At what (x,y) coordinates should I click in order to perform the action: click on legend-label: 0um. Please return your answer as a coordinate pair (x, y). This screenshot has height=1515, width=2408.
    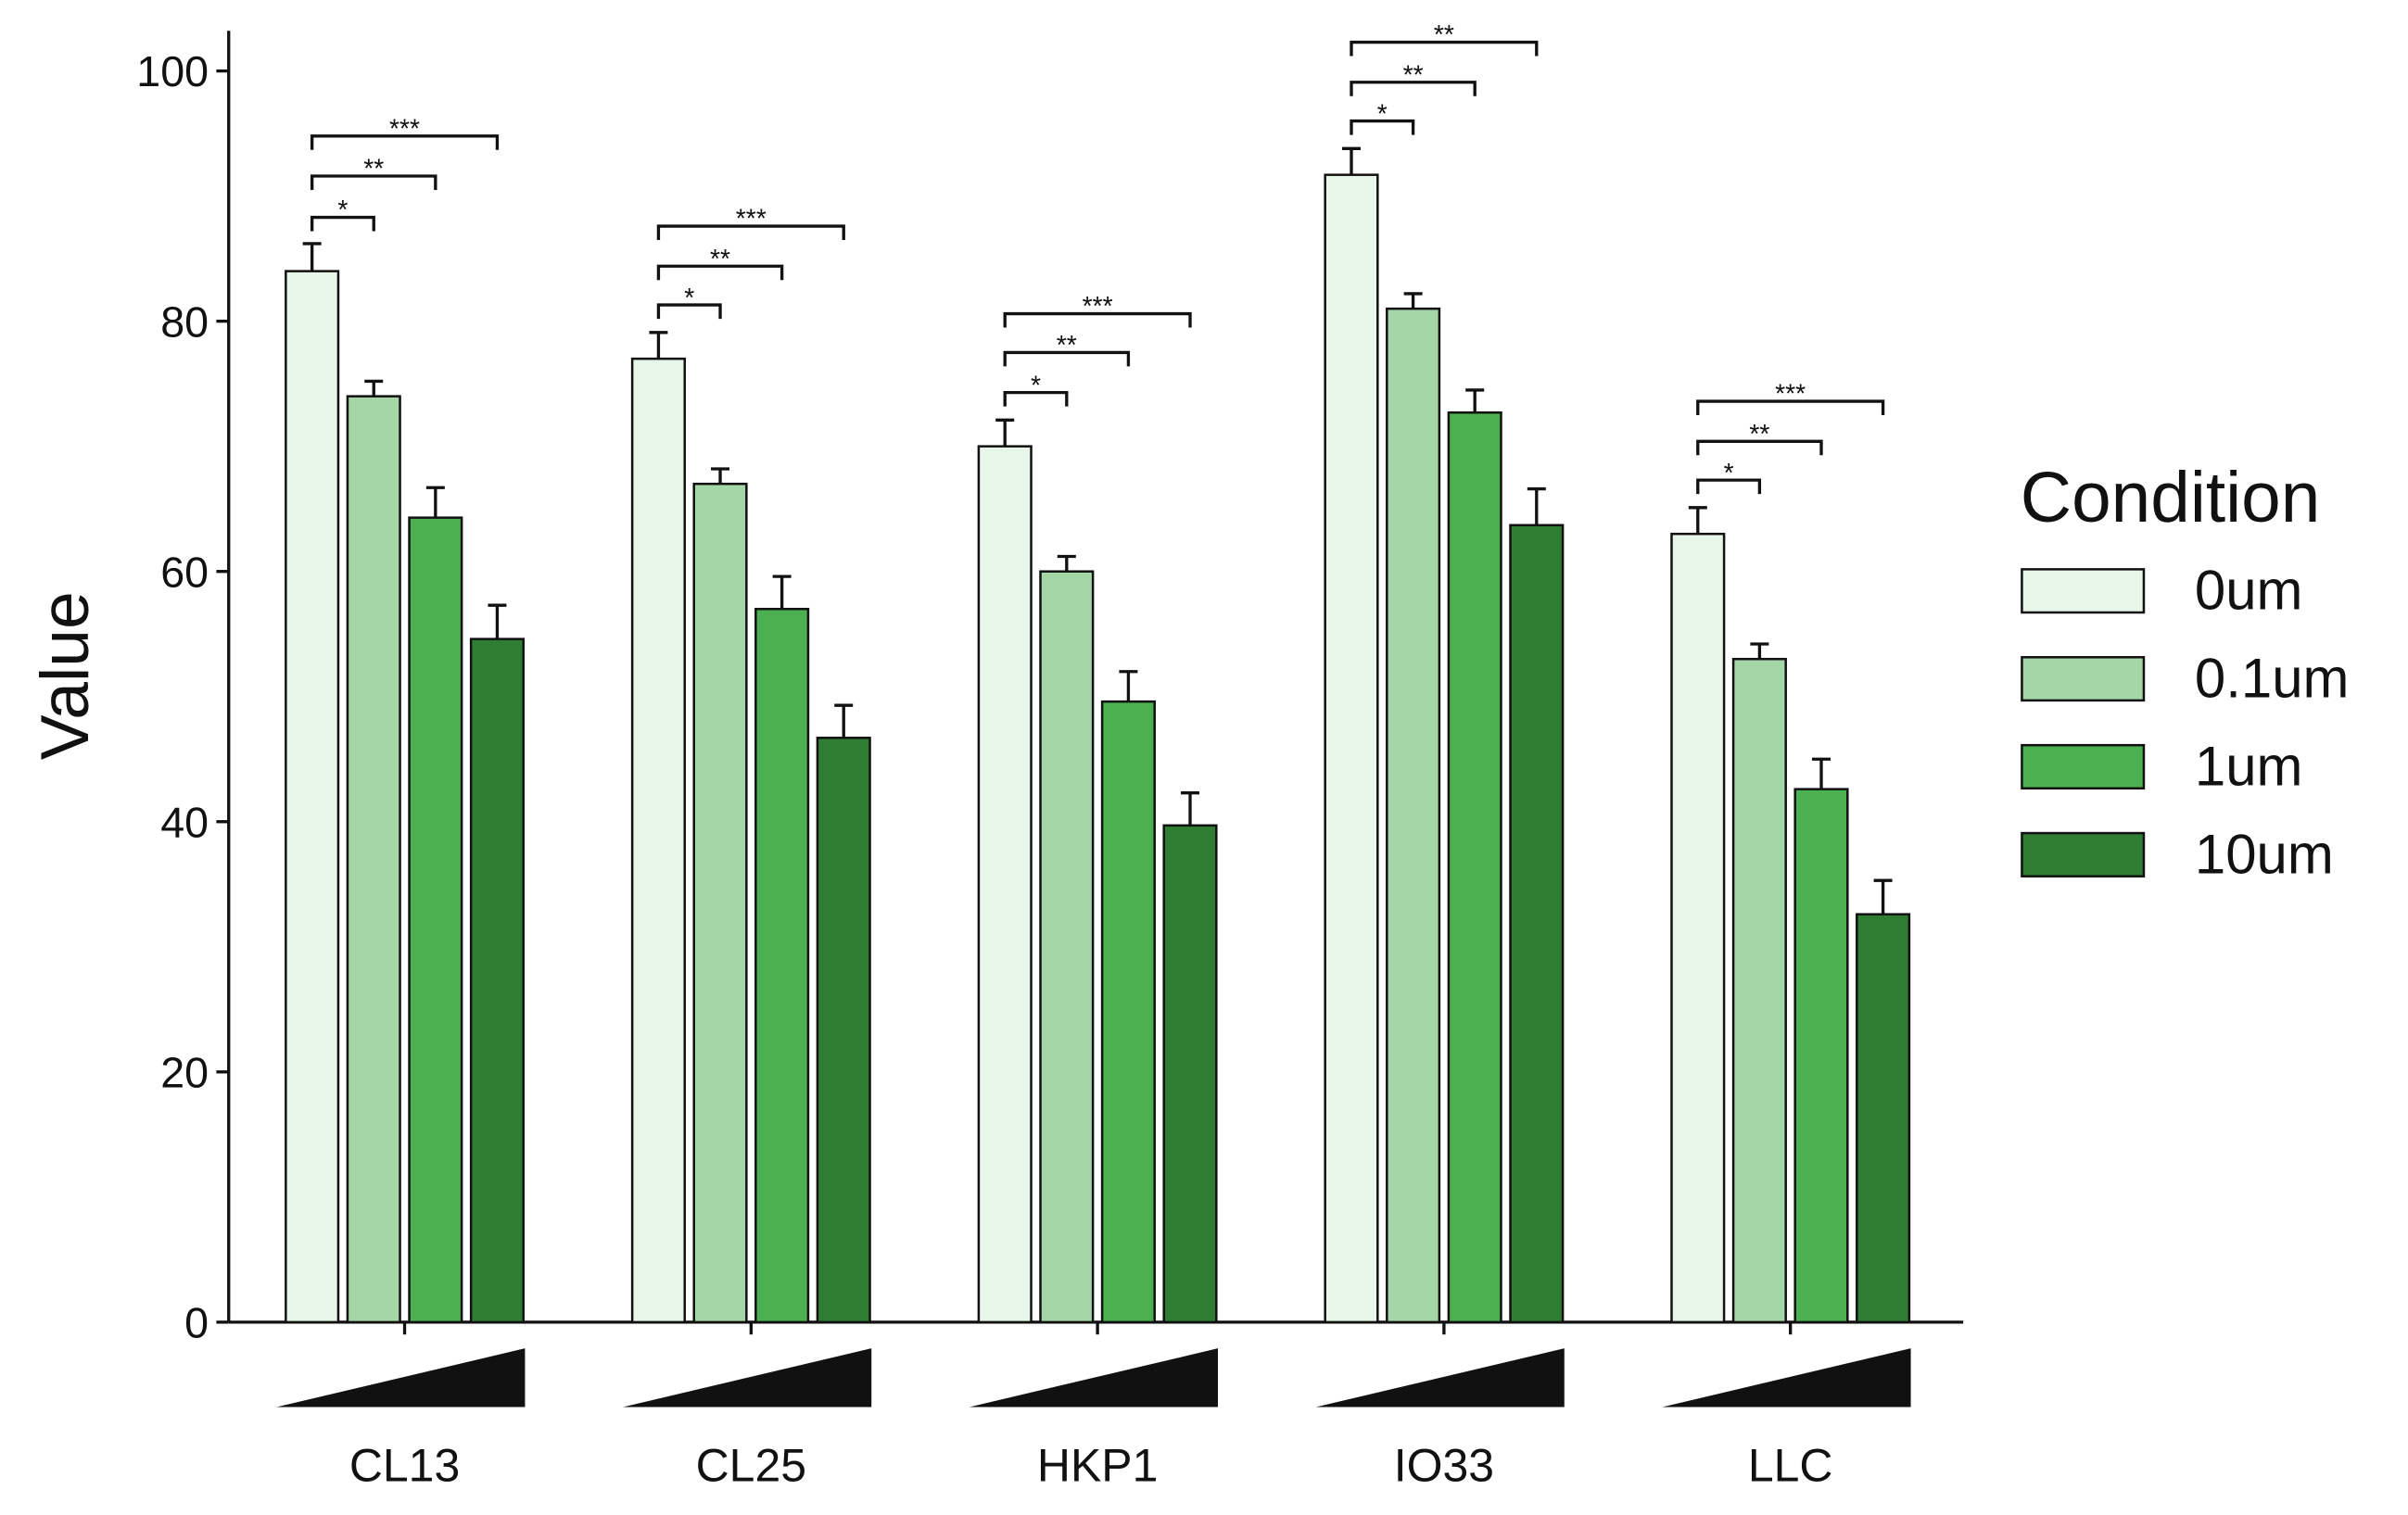
    Looking at the image, I should click on (2249, 591).